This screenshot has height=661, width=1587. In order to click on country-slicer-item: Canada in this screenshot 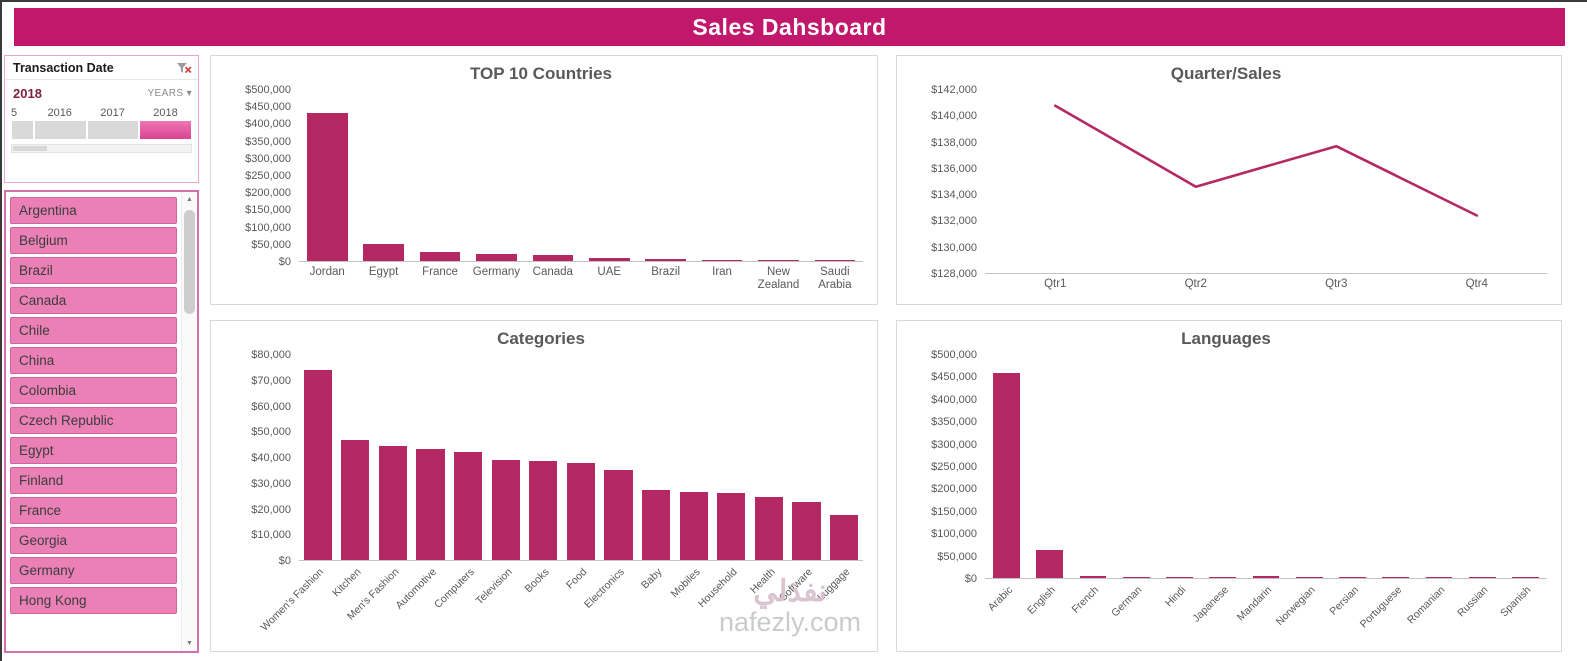, I will do `click(93, 300)`.